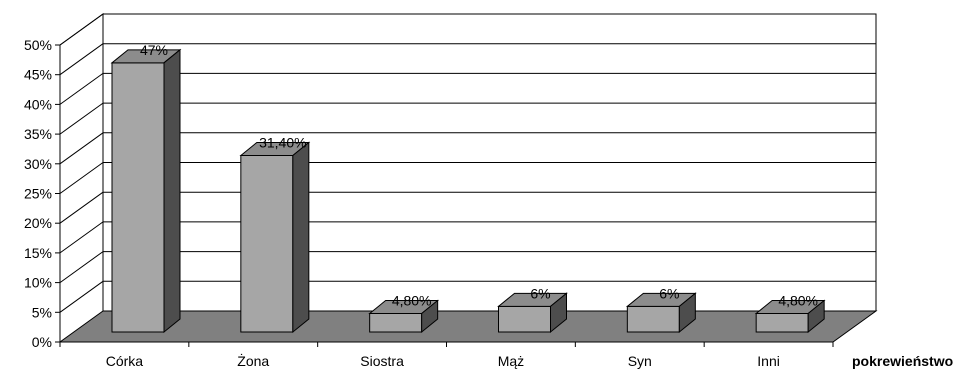 The width and height of the screenshot is (977, 370). I want to click on floor-plane, so click(468, 326).